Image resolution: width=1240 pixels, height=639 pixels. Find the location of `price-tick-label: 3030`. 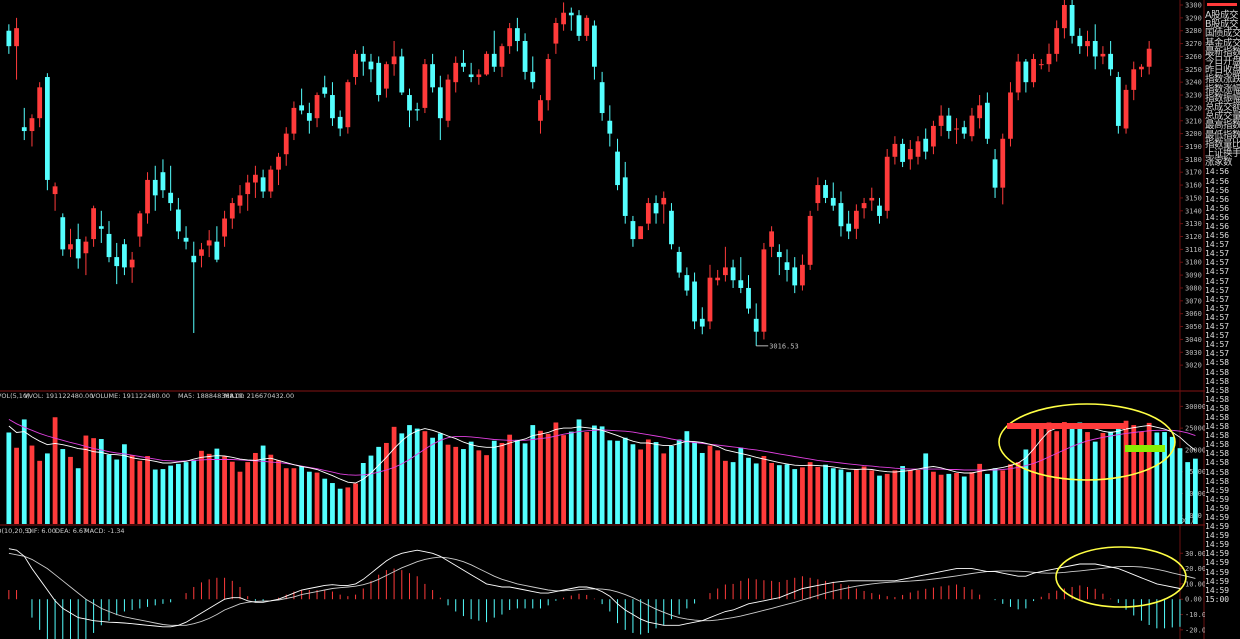

price-tick-label: 3030 is located at coordinates (1193, 353).